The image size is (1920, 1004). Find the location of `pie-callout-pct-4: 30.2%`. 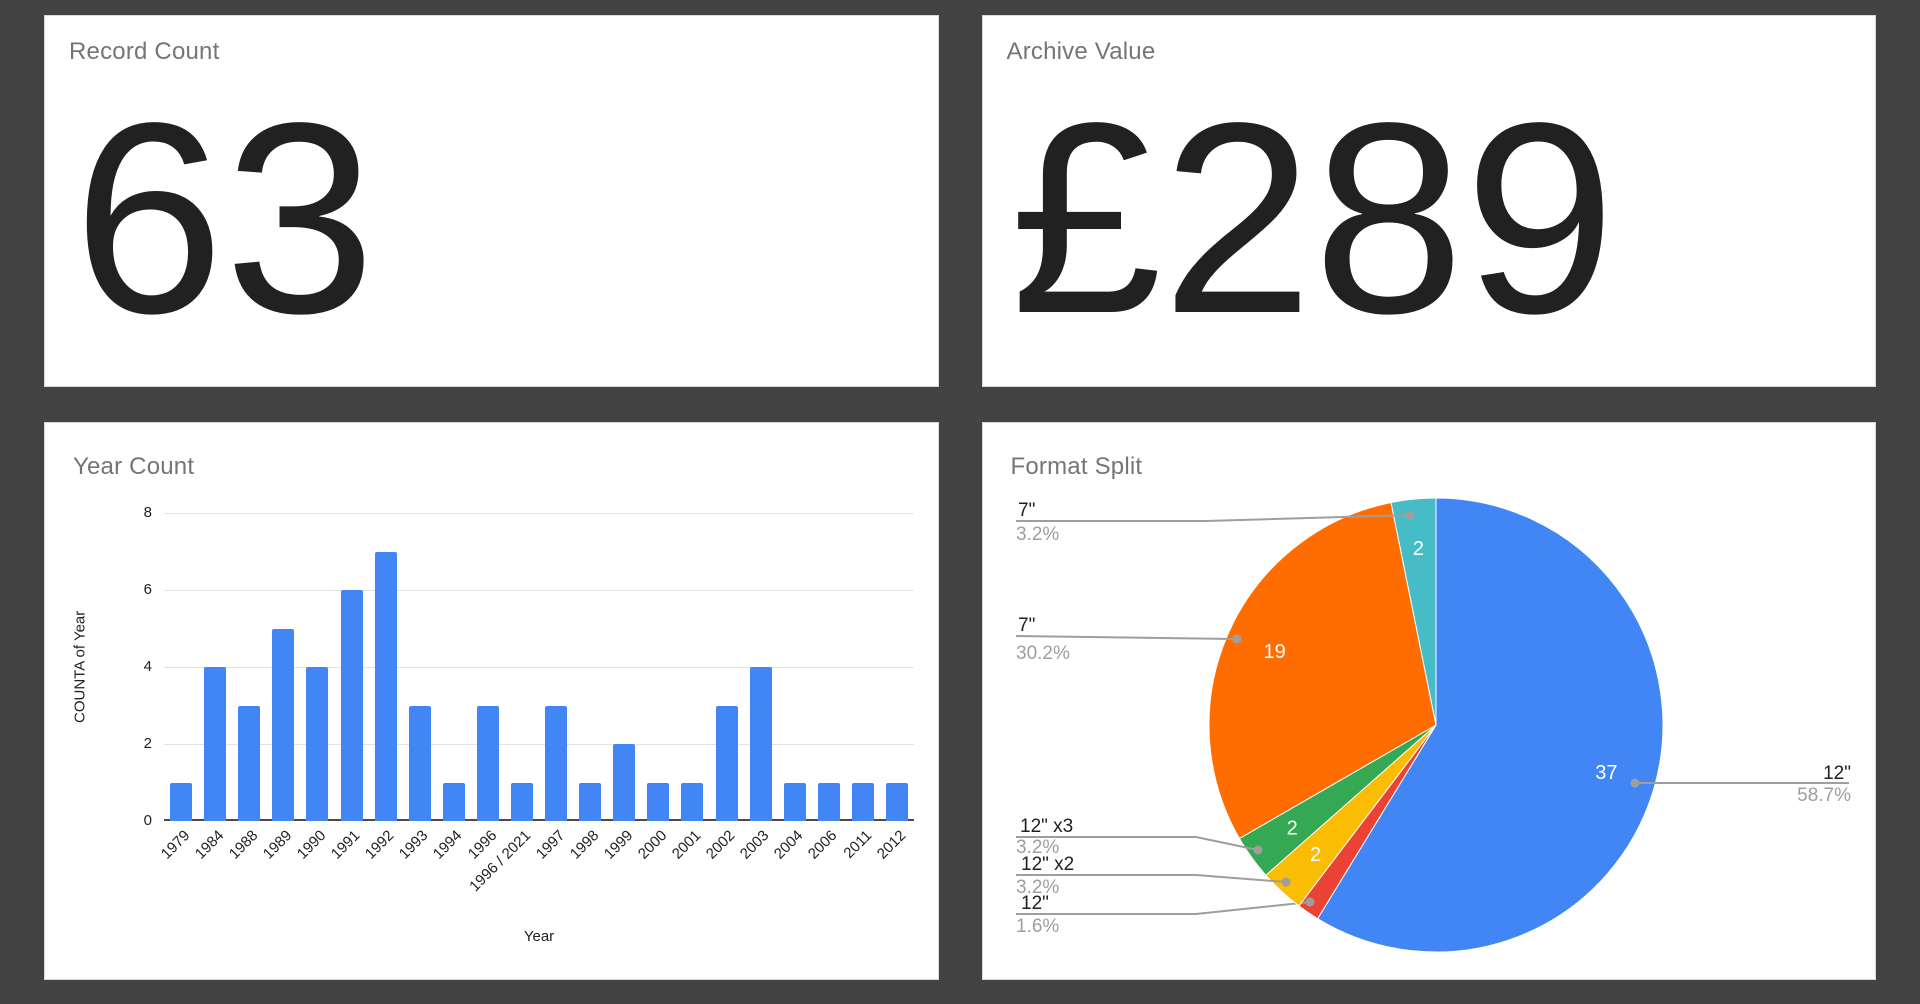

pie-callout-pct-4: 30.2% is located at coordinates (1043, 653).